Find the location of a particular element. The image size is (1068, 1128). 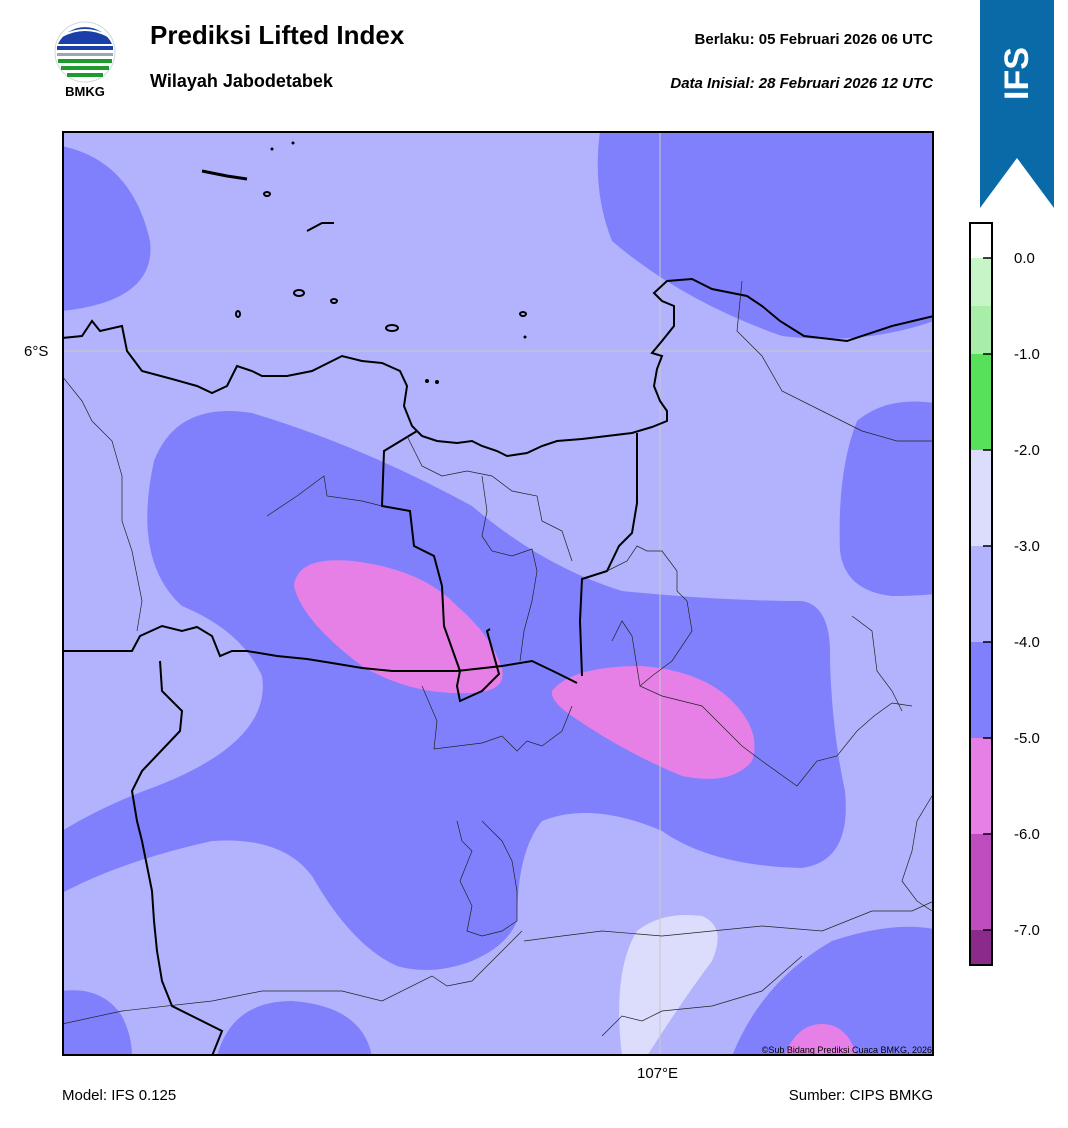

colorbar-tick-label: -3.0 is located at coordinates (1027, 546).